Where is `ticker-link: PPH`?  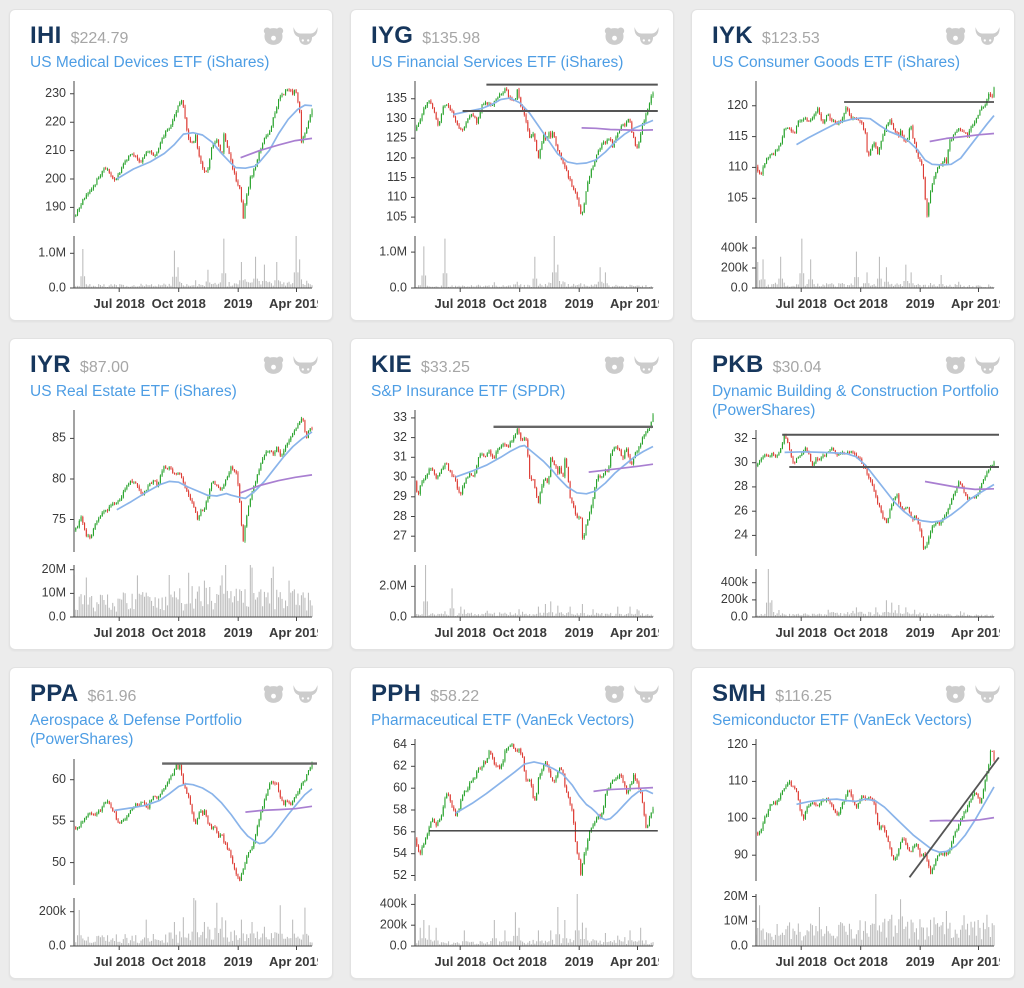
ticker-link: PPH is located at coordinates (396, 693).